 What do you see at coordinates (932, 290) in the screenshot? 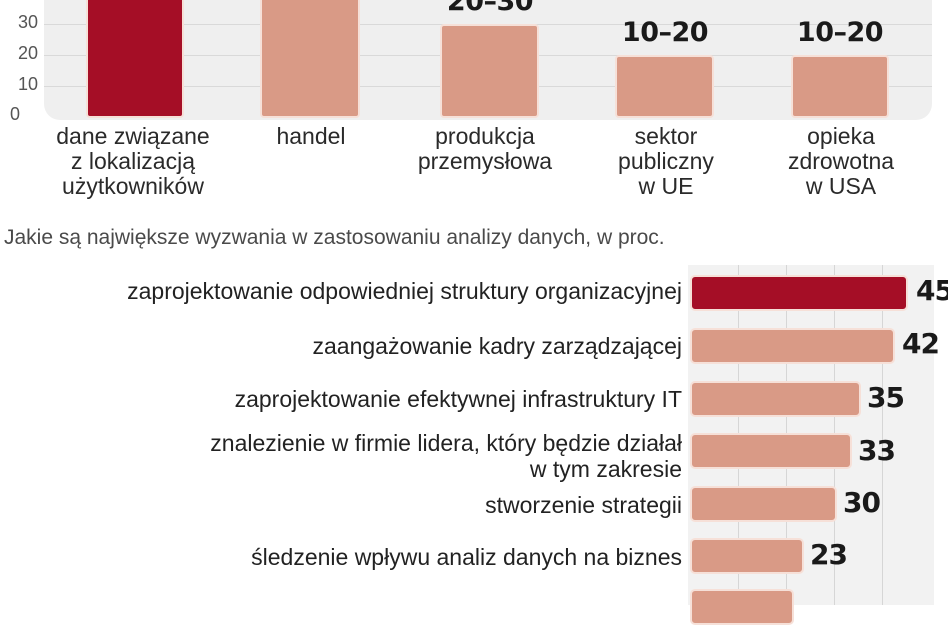
I see `value-struktura: 45` at bounding box center [932, 290].